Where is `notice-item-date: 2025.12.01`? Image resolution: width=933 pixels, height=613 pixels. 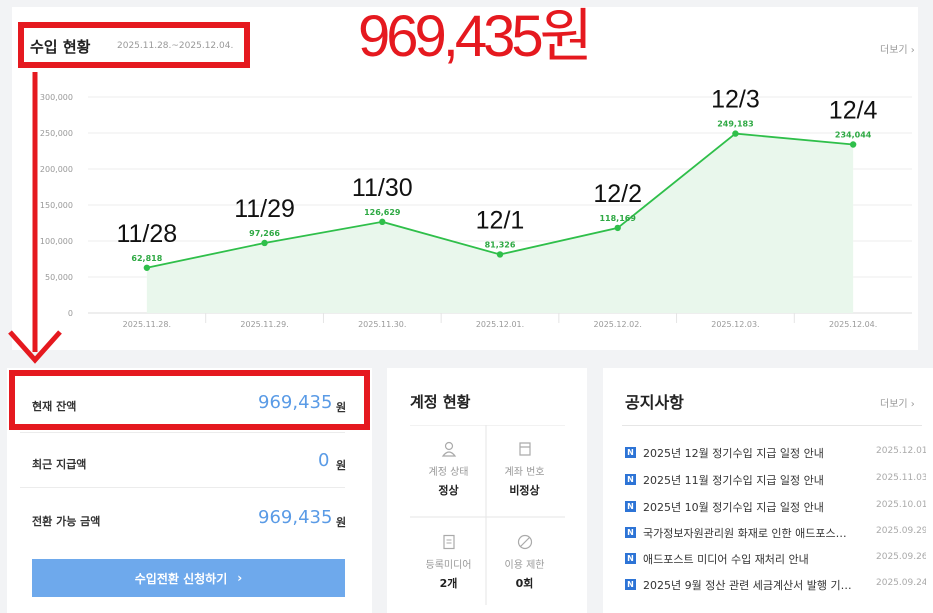 notice-item-date: 2025.12.01 is located at coordinates (901, 451).